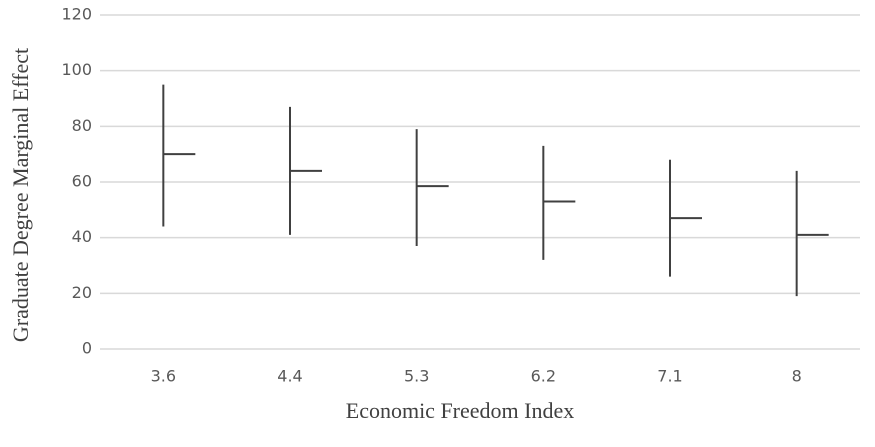  I want to click on y-tick-label: 0, so click(87, 348).